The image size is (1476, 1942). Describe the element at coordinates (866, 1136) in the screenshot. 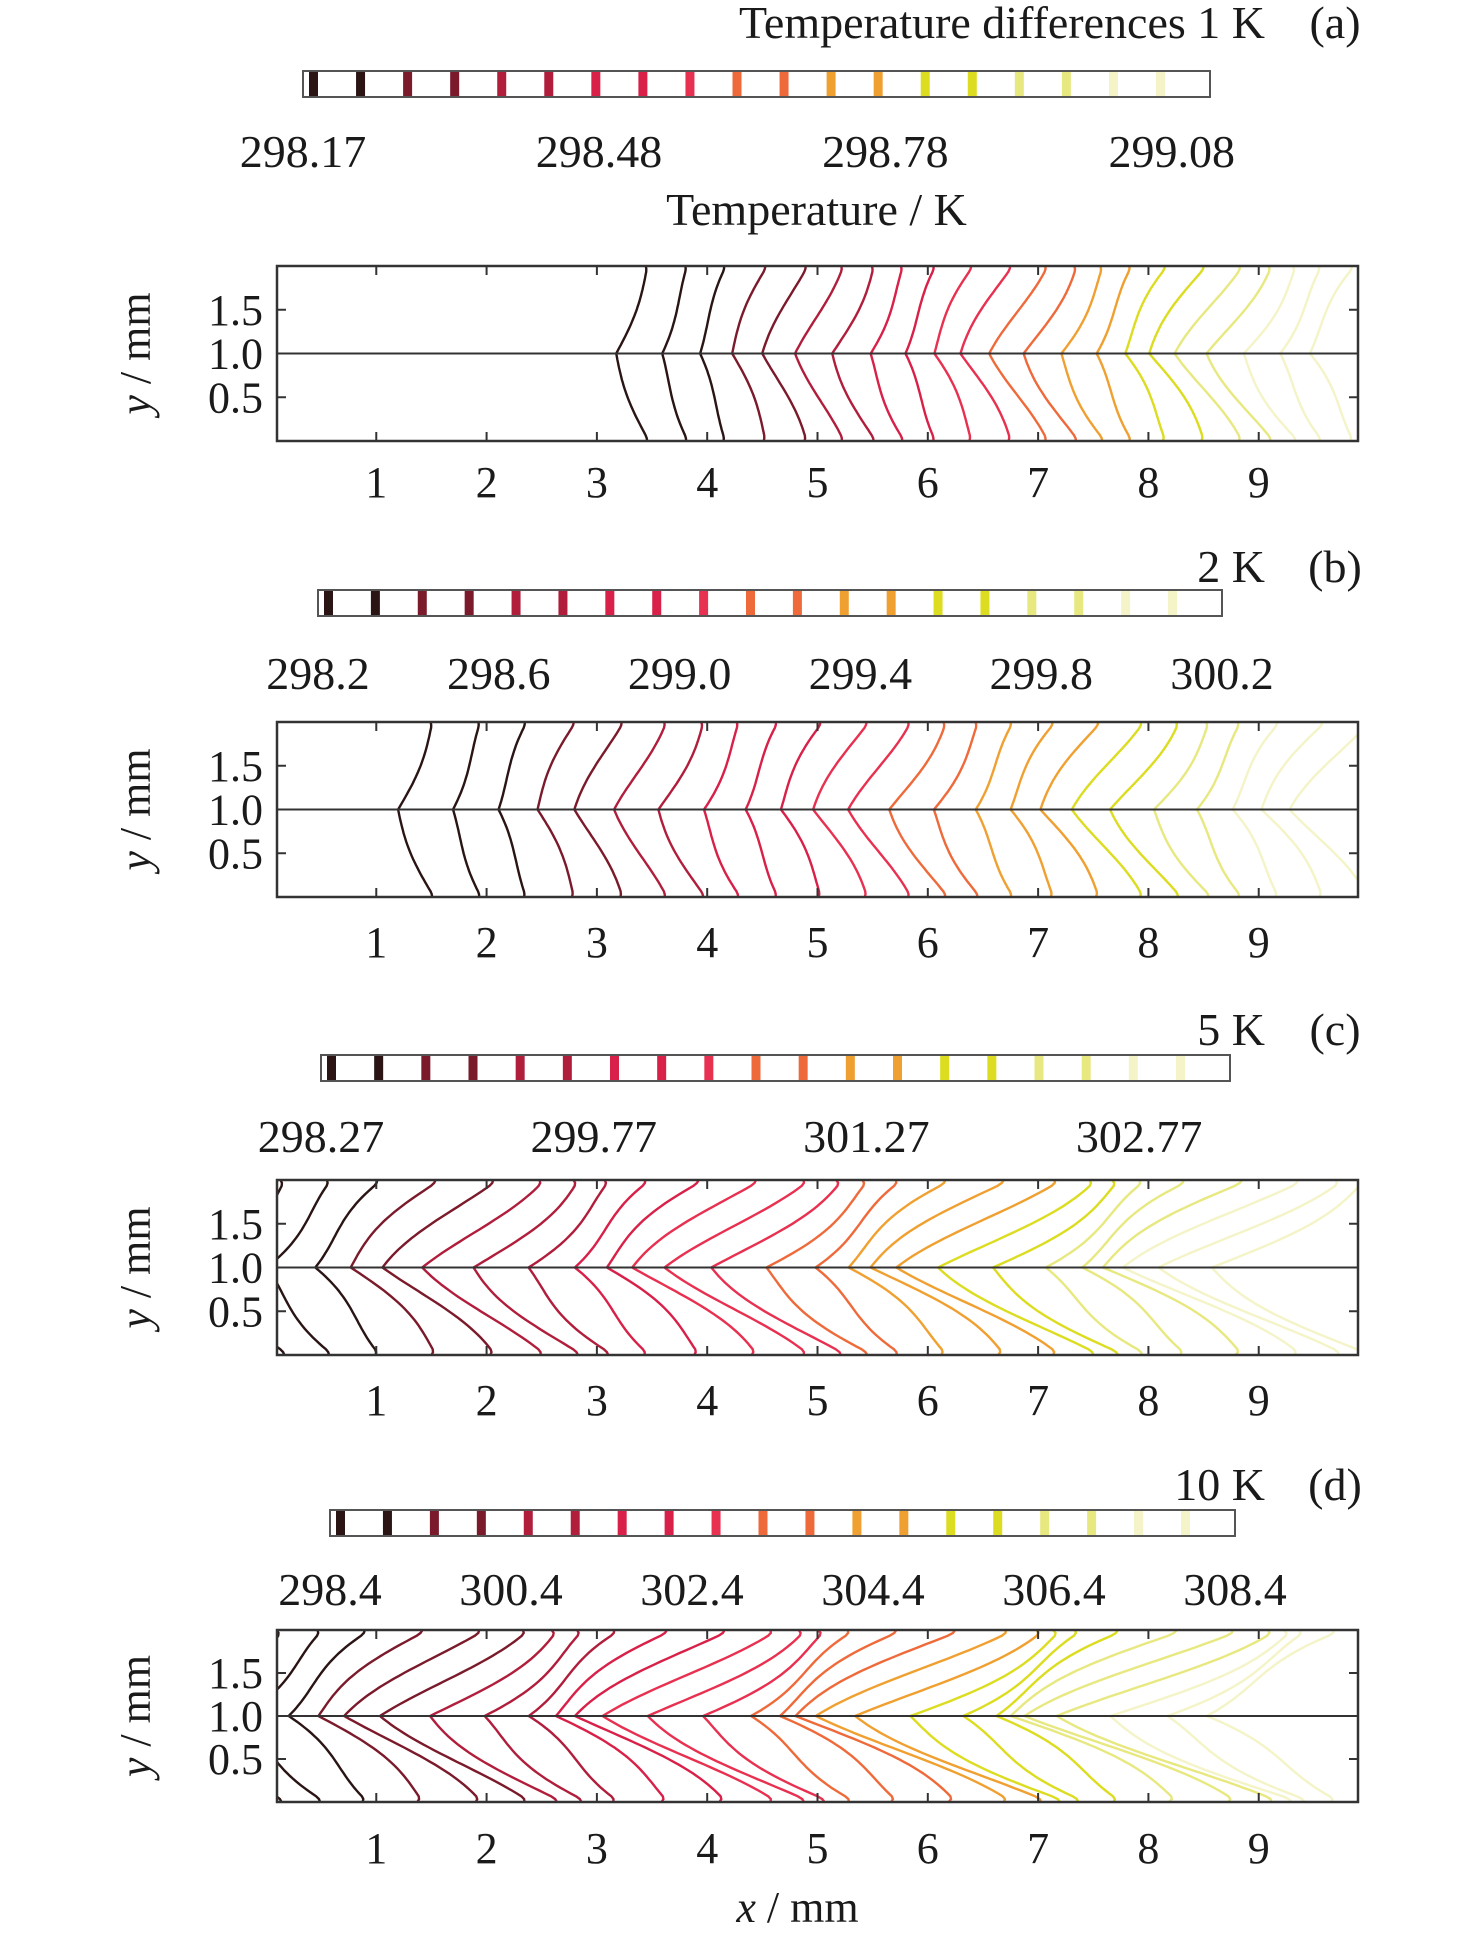

I see `colorbar-tick-label: 301.27` at that location.